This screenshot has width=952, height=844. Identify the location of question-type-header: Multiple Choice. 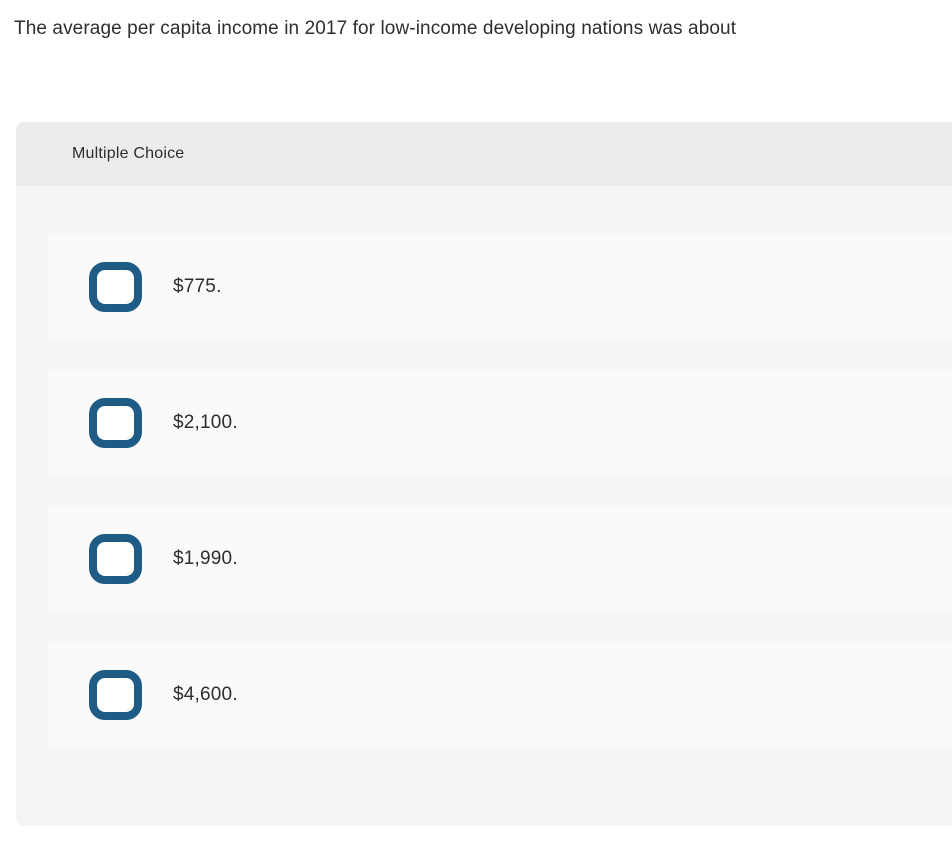
(484, 154).